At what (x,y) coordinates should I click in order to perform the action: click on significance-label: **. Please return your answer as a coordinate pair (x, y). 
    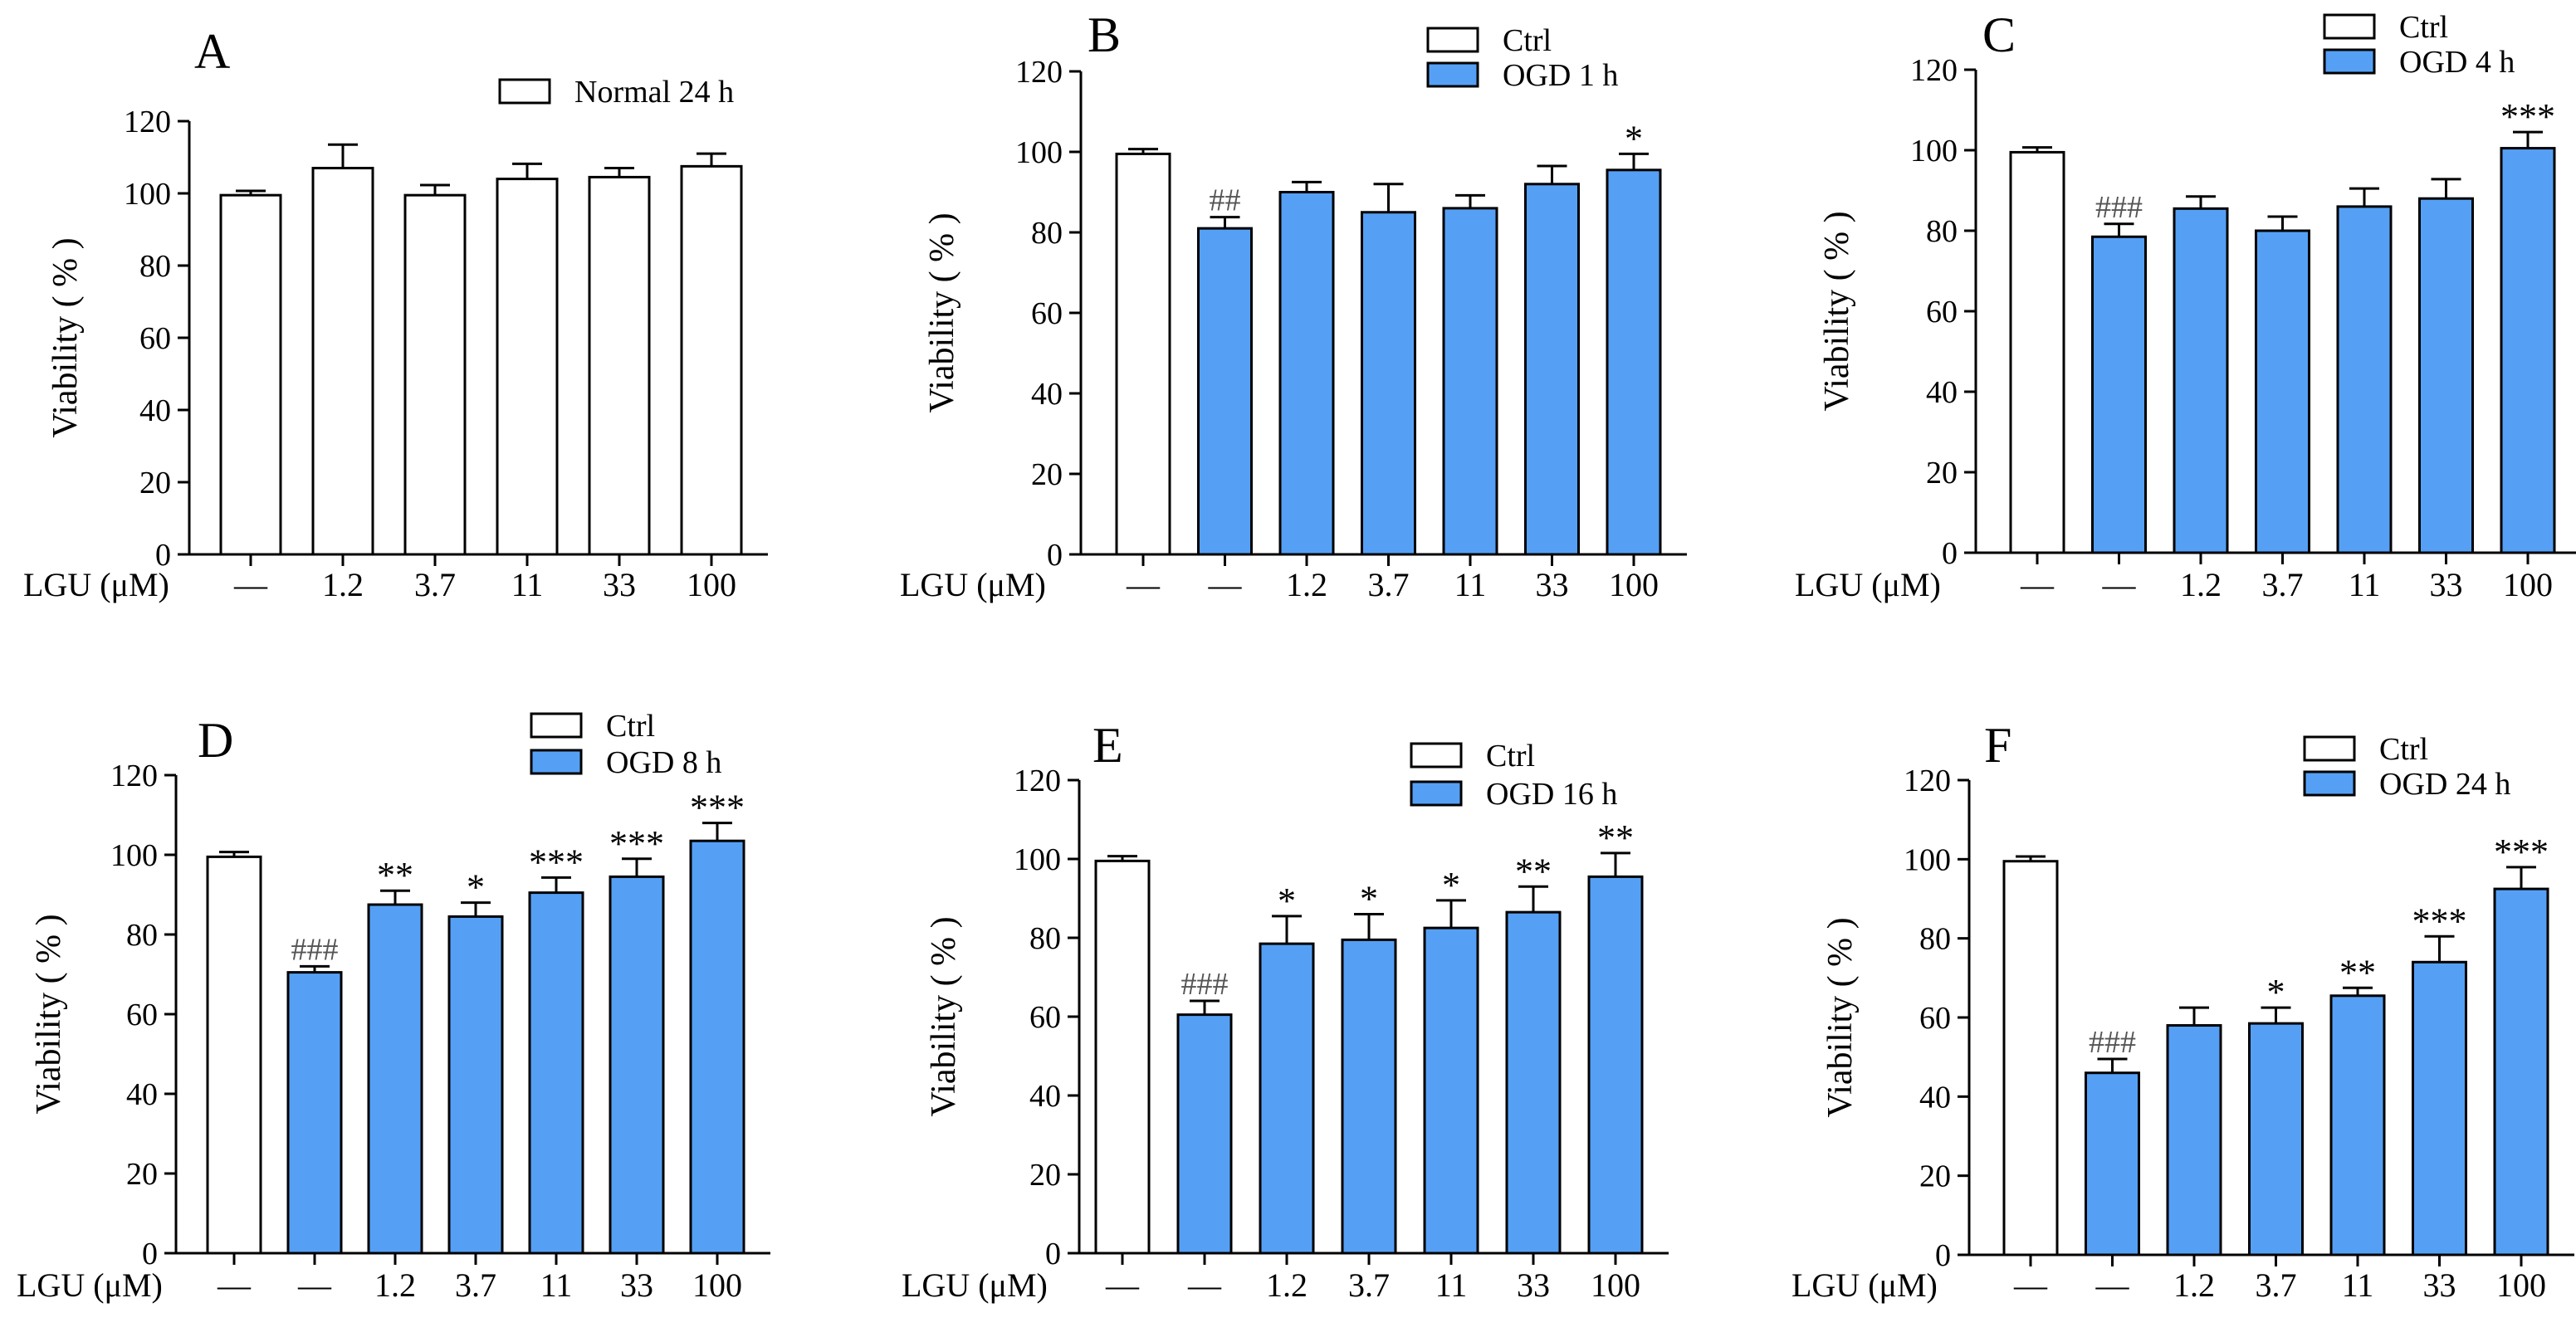
    Looking at the image, I should click on (1615, 837).